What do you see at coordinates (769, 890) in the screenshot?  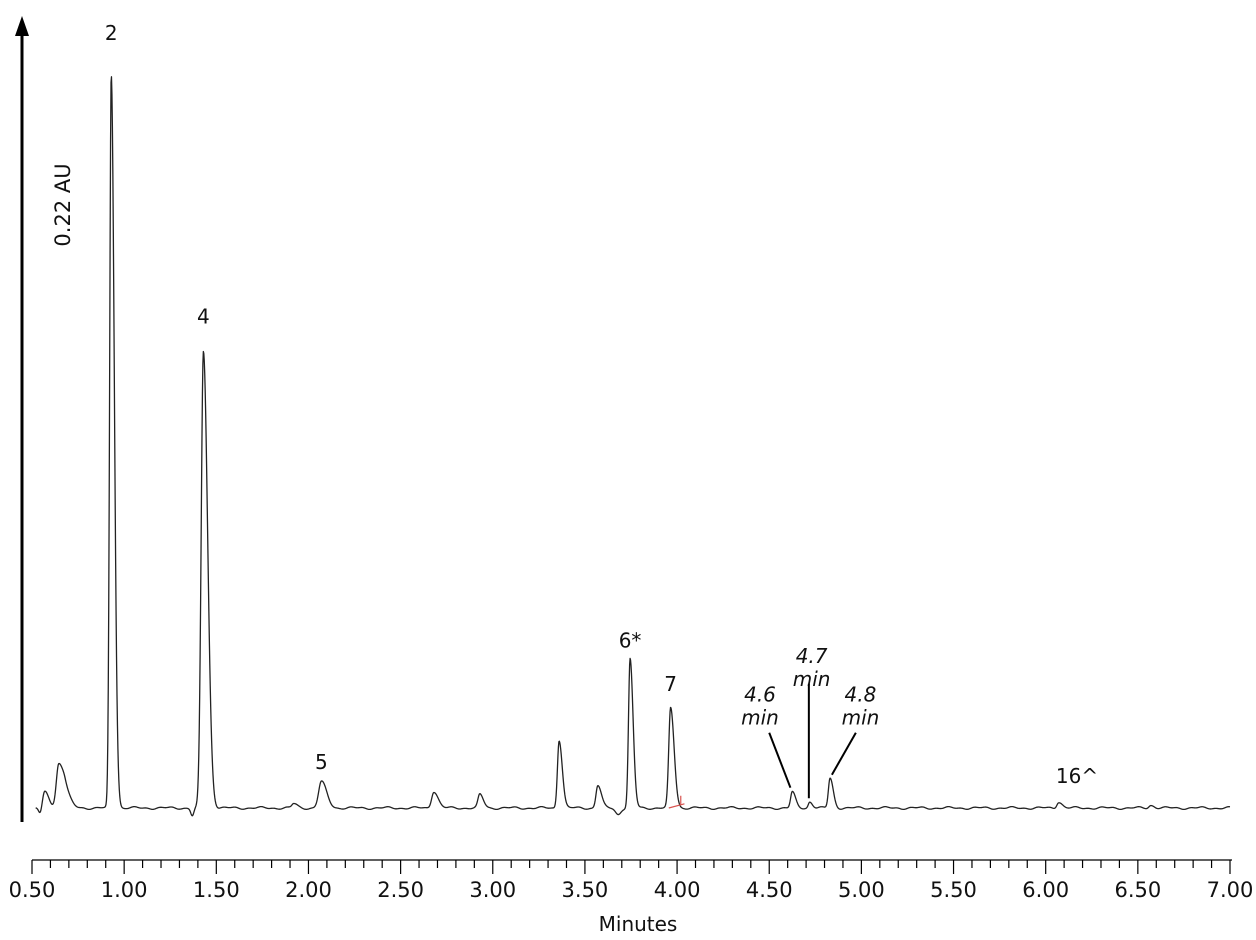 I see `x-tick-label: 4.50` at bounding box center [769, 890].